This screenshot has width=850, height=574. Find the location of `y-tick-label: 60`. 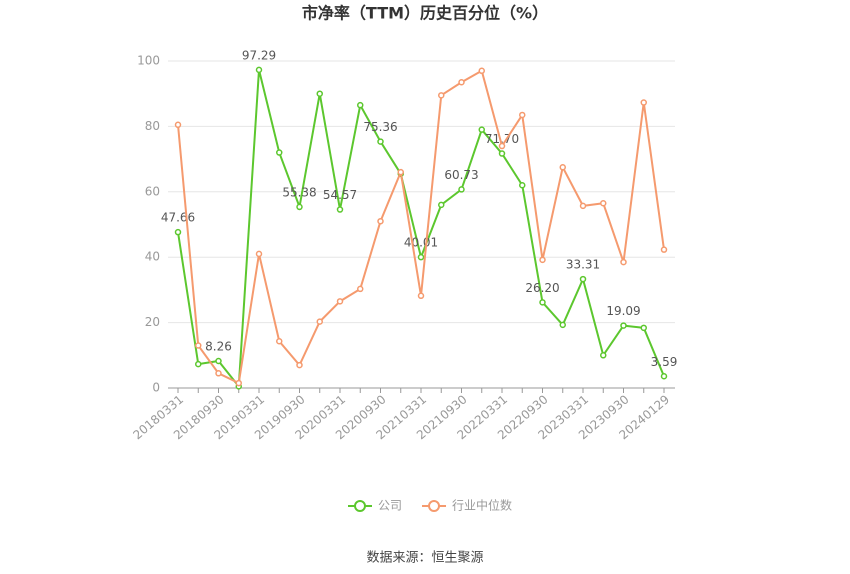

y-tick-label: 60 is located at coordinates (152, 191).